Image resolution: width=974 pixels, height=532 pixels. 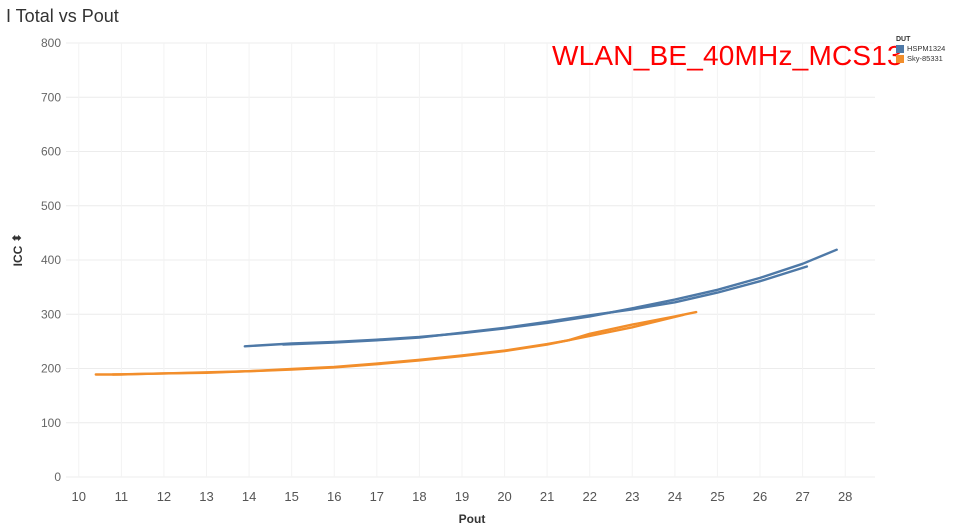 I want to click on y-axis-title: ICC ⬍, so click(x=17, y=249).